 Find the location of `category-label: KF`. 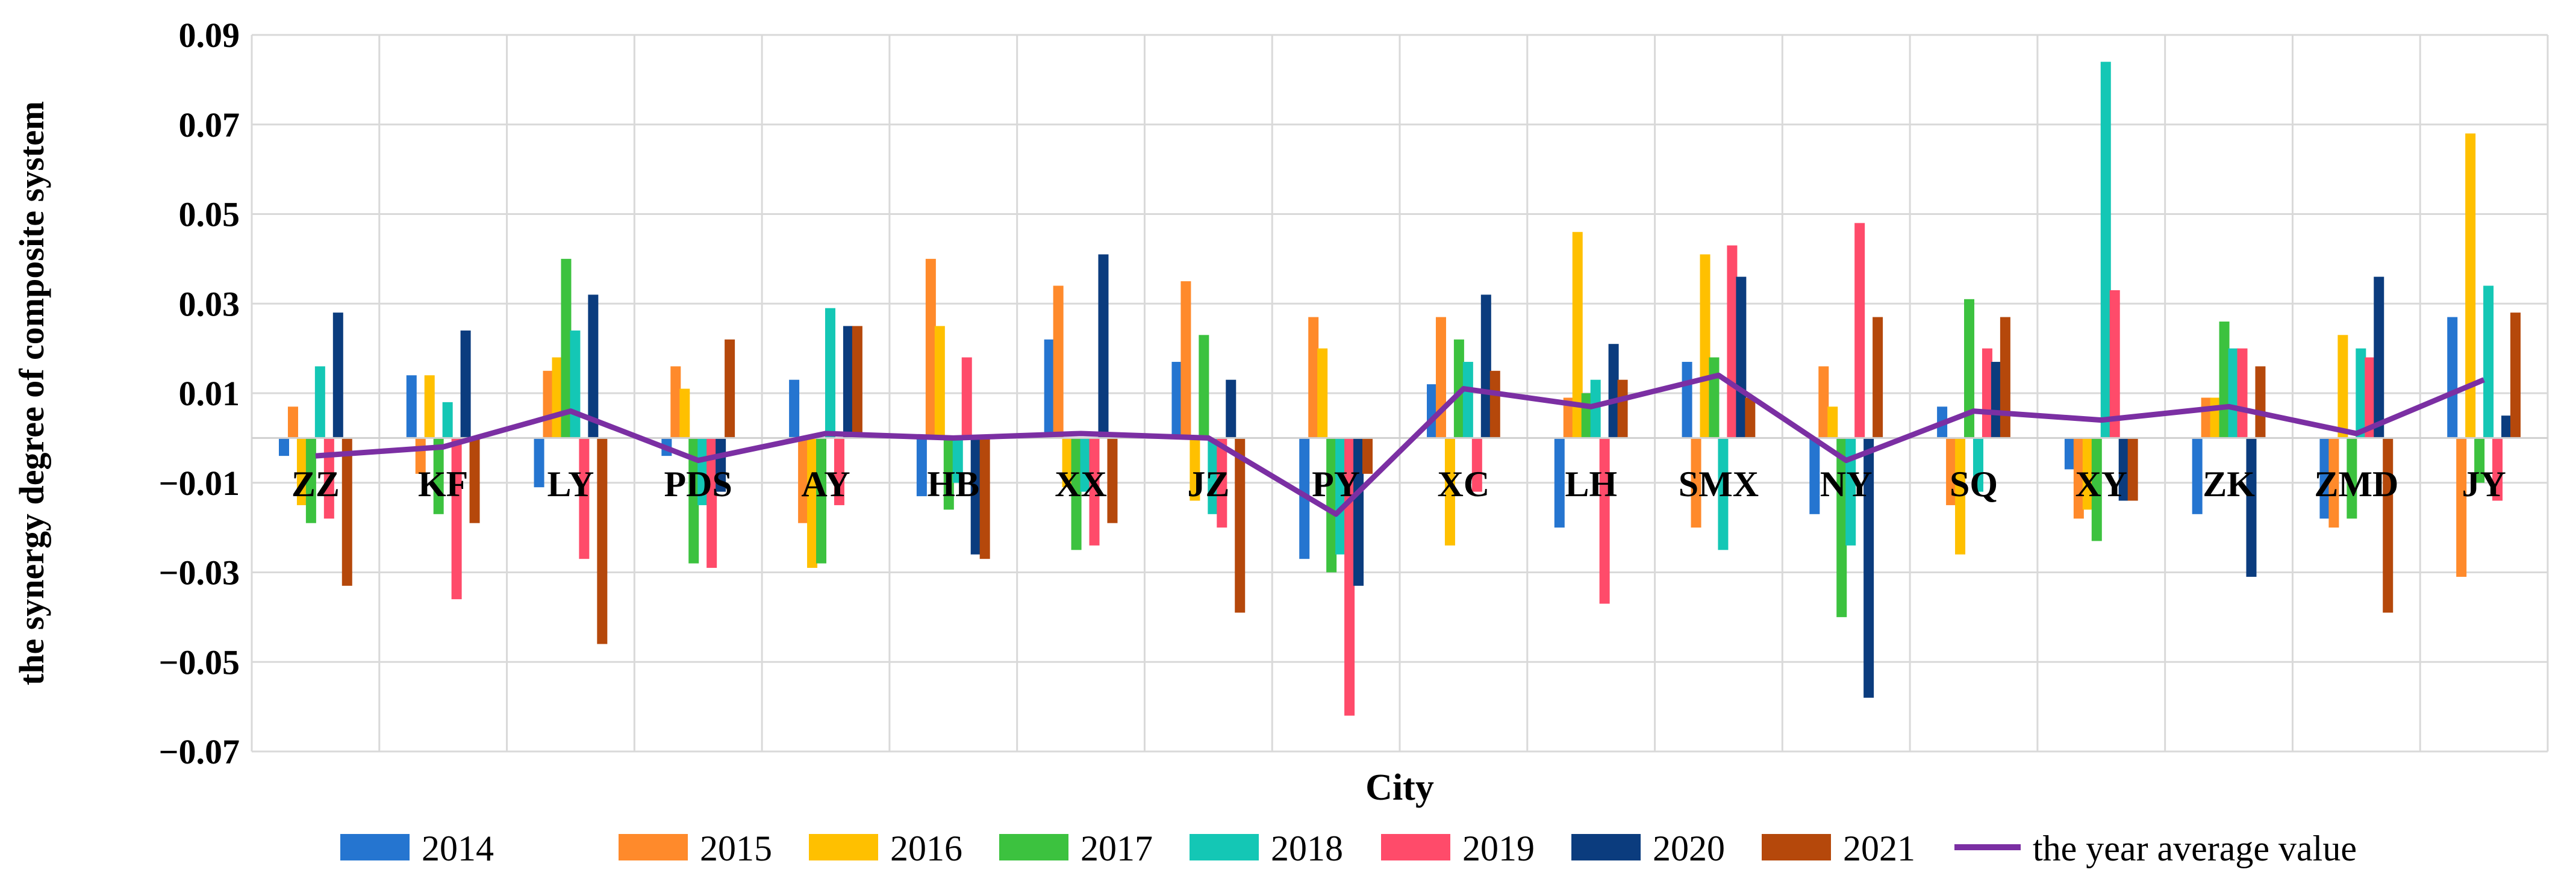

category-label: KF is located at coordinates (443, 484).